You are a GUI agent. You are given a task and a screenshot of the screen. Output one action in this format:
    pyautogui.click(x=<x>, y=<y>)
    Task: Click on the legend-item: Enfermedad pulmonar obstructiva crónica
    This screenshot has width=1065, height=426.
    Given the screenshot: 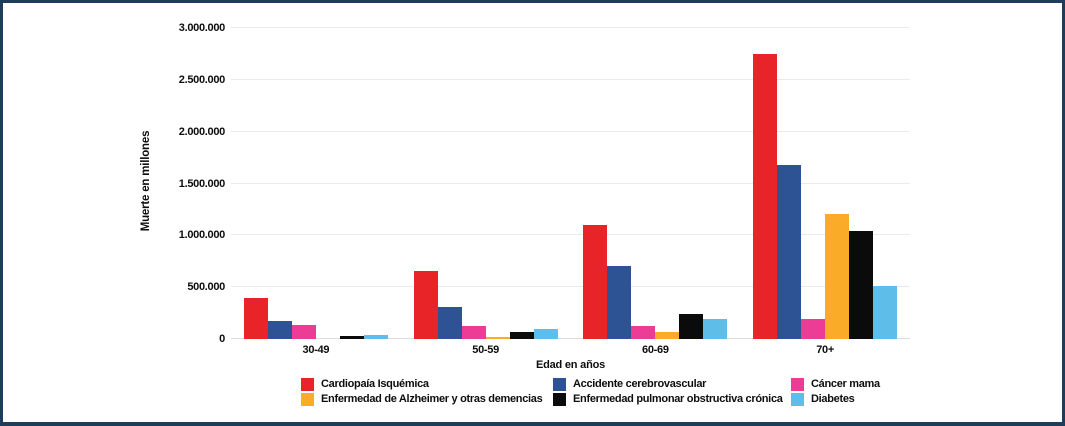 What is the action you would take?
    pyautogui.click(x=668, y=399)
    